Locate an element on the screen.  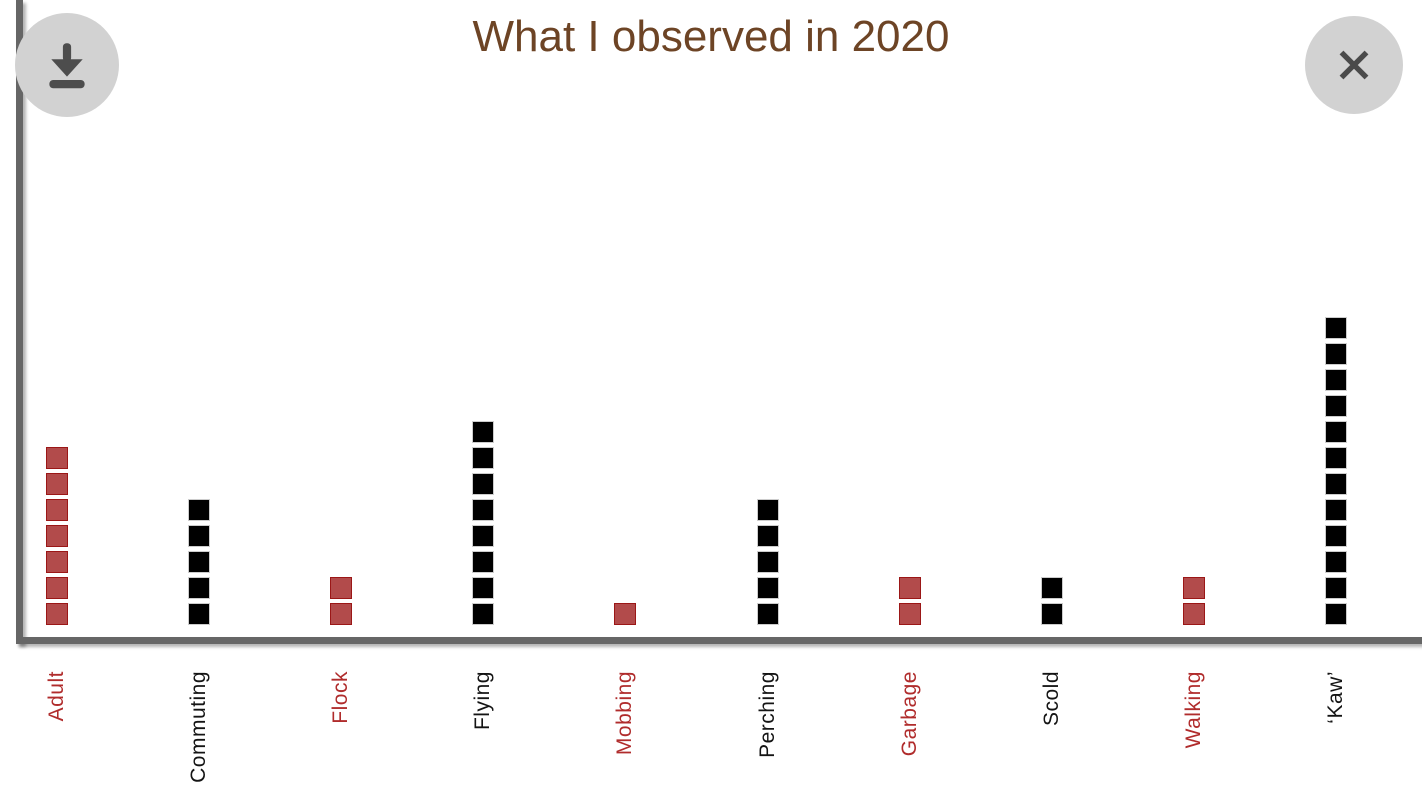
x-axis-label: Perching is located at coordinates (767, 714).